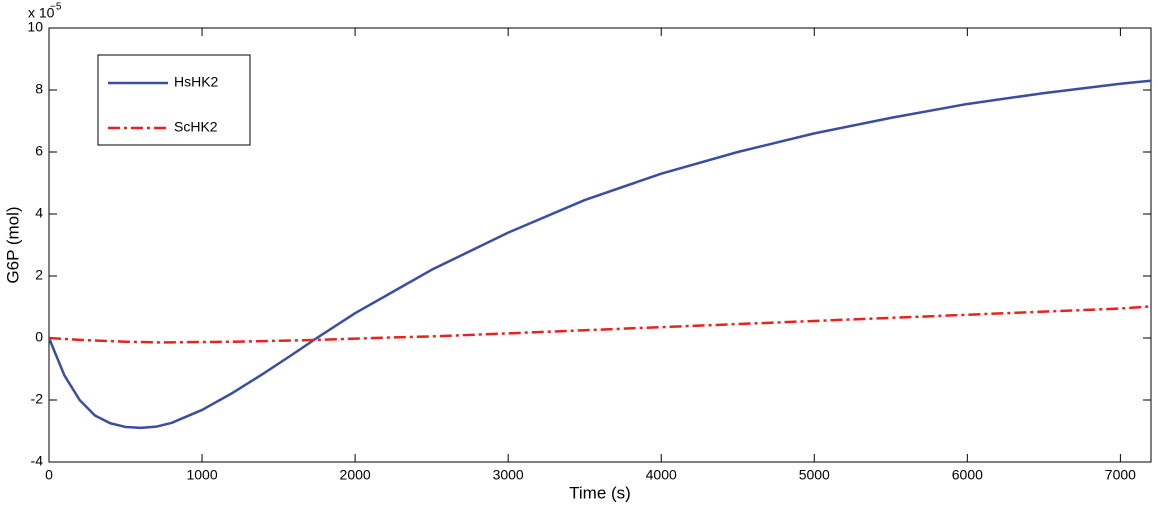  What do you see at coordinates (56, 7) in the screenshot?
I see `y-exponent: −5` at bounding box center [56, 7].